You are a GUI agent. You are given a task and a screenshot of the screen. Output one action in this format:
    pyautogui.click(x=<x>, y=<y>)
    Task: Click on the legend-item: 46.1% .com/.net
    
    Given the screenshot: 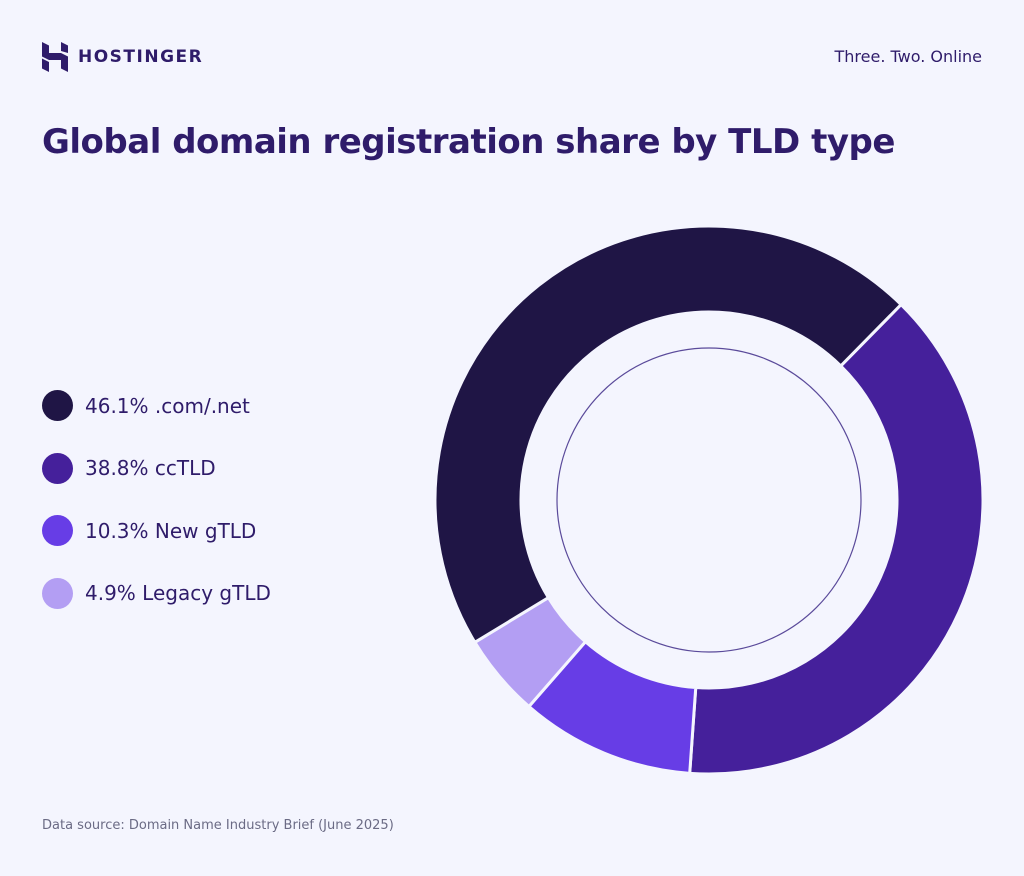 What is the action you would take?
    pyautogui.click(x=156, y=405)
    